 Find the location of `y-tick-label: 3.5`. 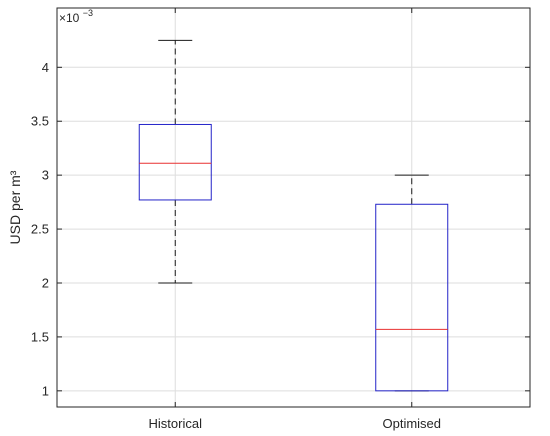

y-tick-label: 3.5 is located at coordinates (40, 121).